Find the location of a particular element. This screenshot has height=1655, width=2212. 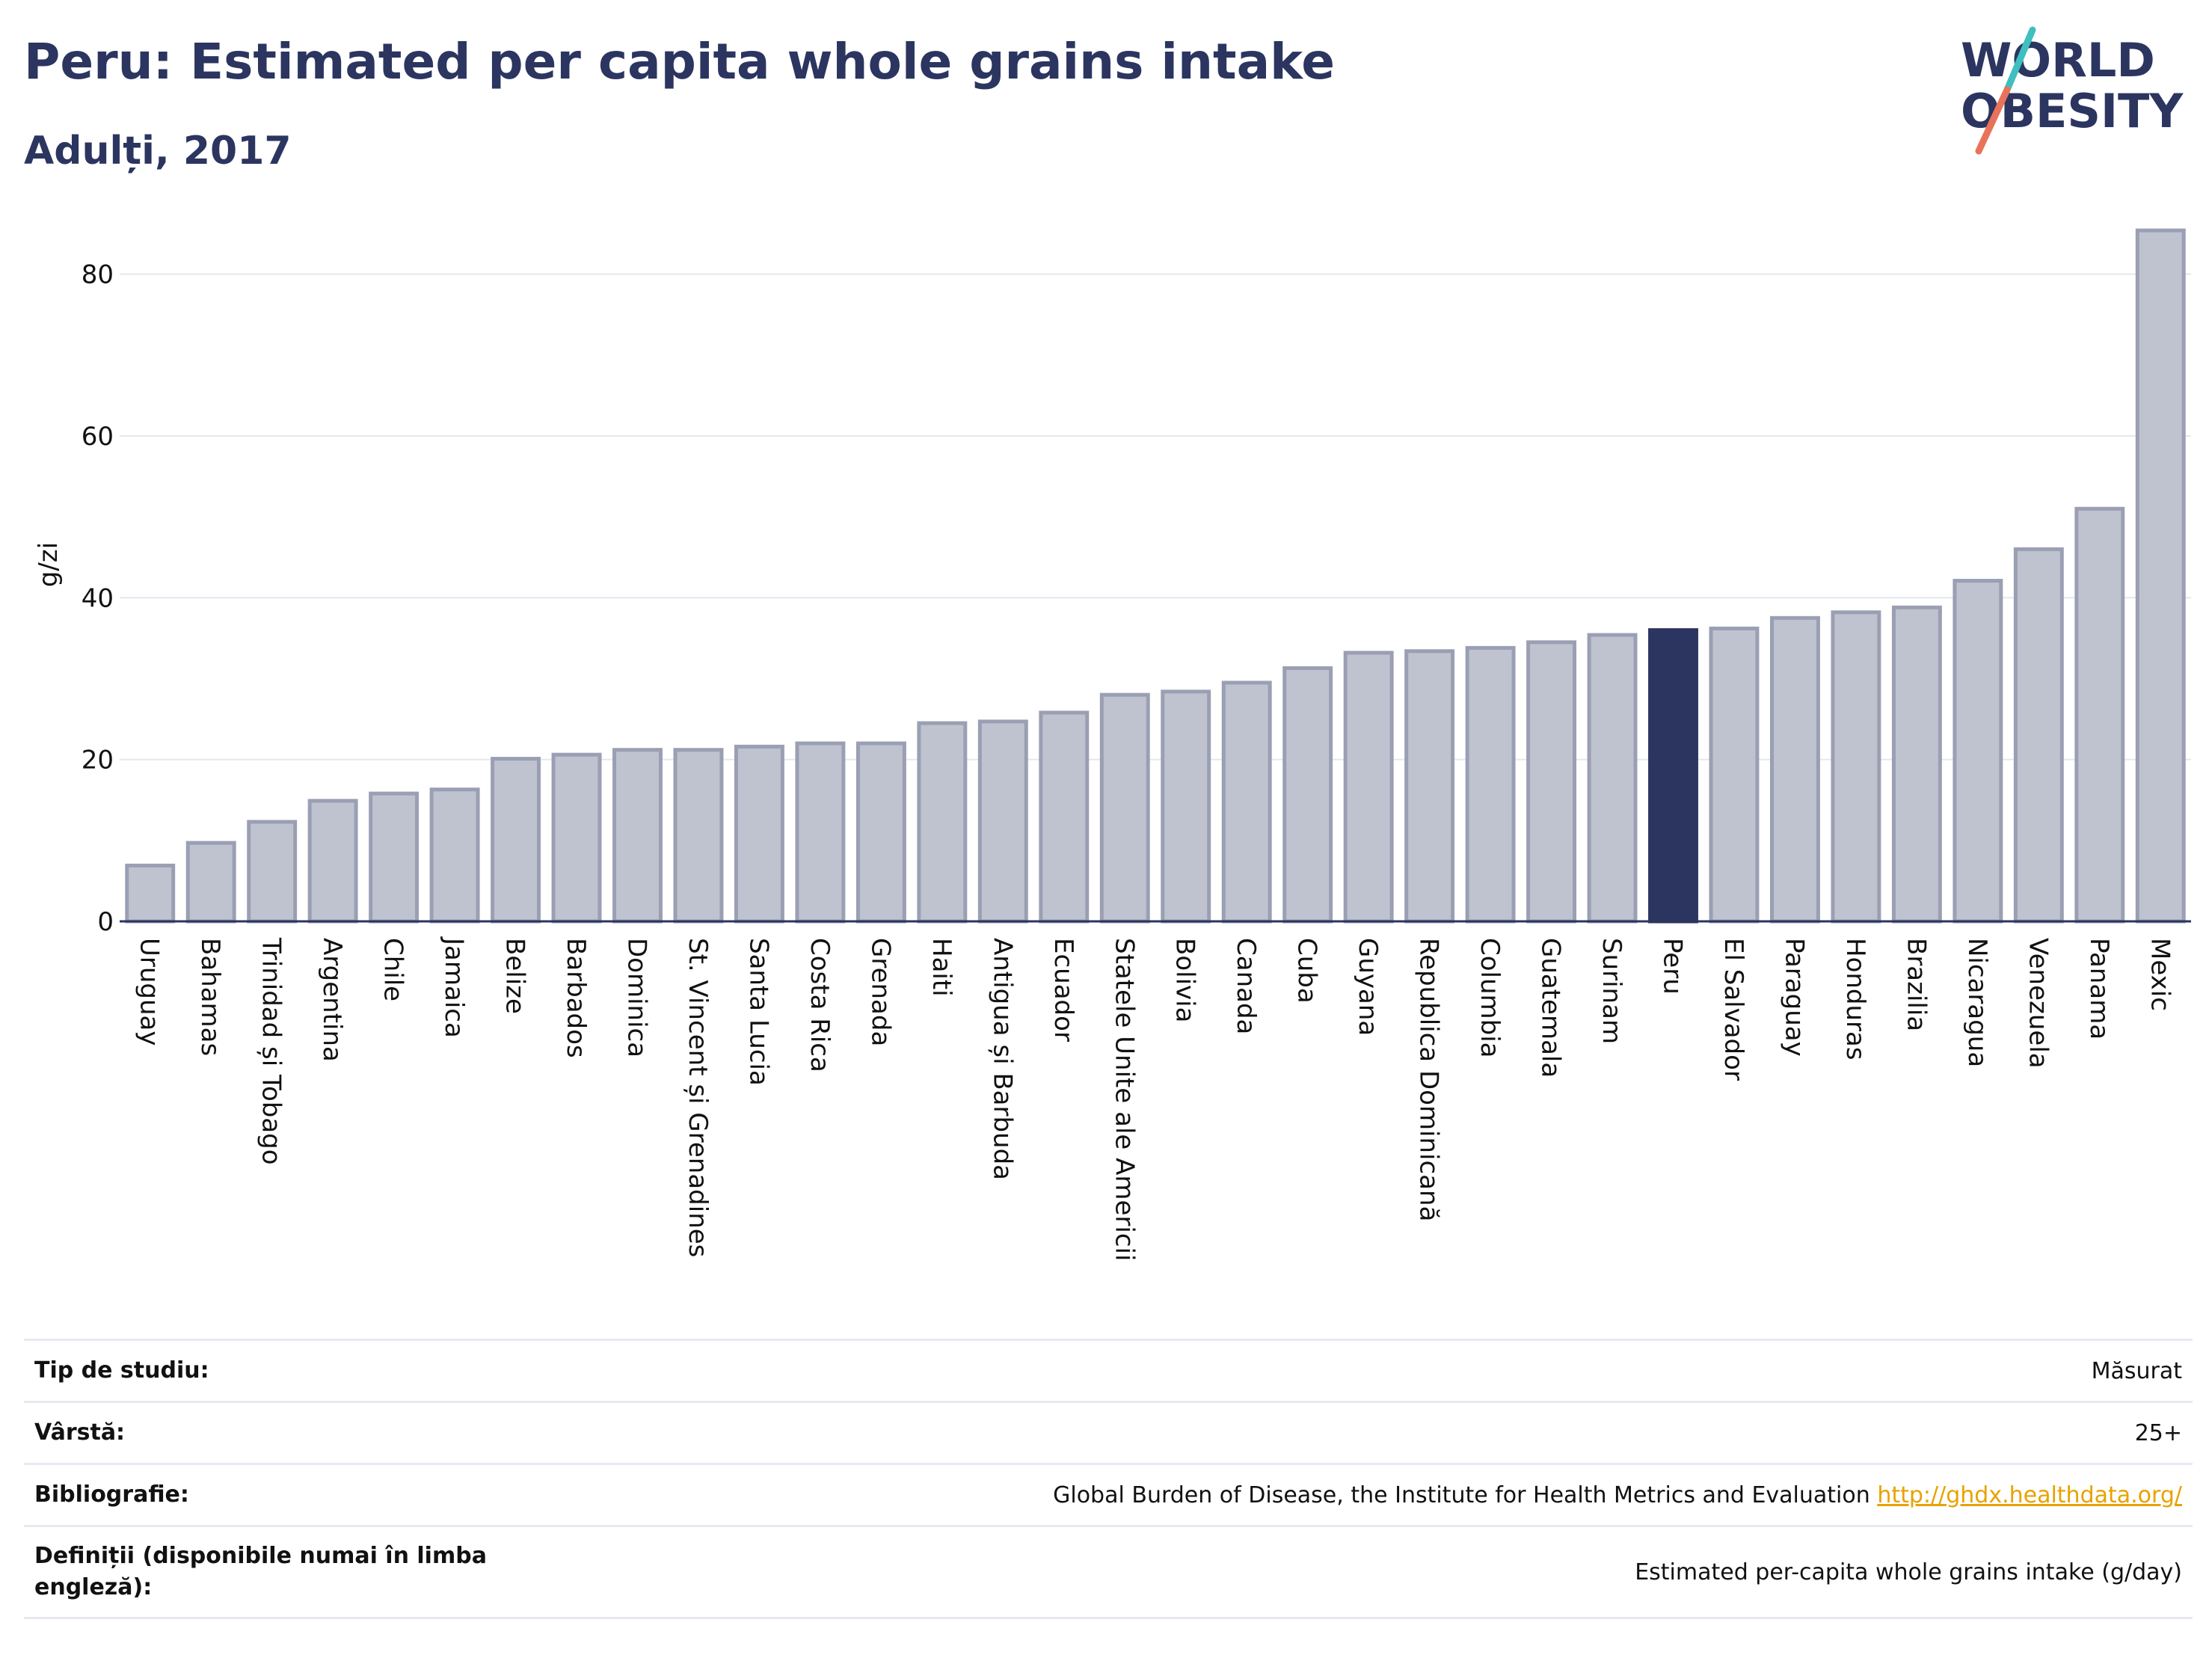

bar-jamaica is located at coordinates (454, 855).